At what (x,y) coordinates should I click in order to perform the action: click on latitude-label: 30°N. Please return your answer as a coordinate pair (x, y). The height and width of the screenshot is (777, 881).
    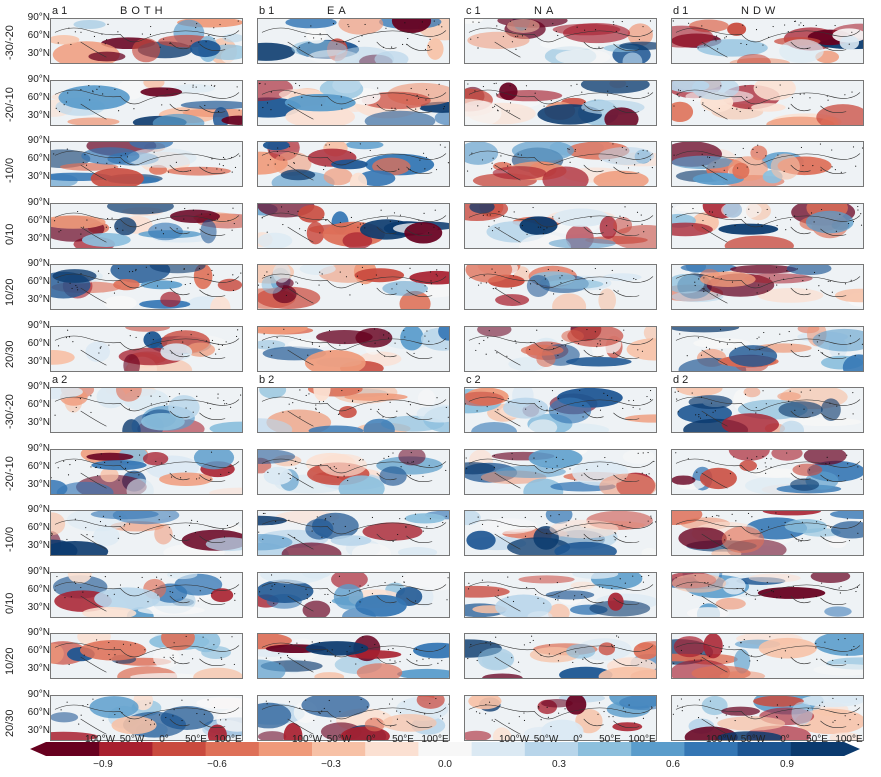
    Looking at the image, I should click on (38, 176).